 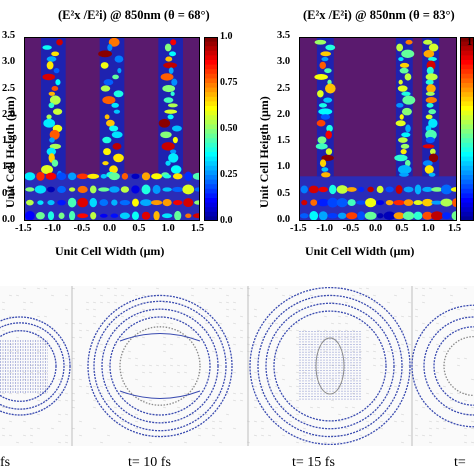 I want to click on x-tick-label: -0.5, so click(x=82, y=228).